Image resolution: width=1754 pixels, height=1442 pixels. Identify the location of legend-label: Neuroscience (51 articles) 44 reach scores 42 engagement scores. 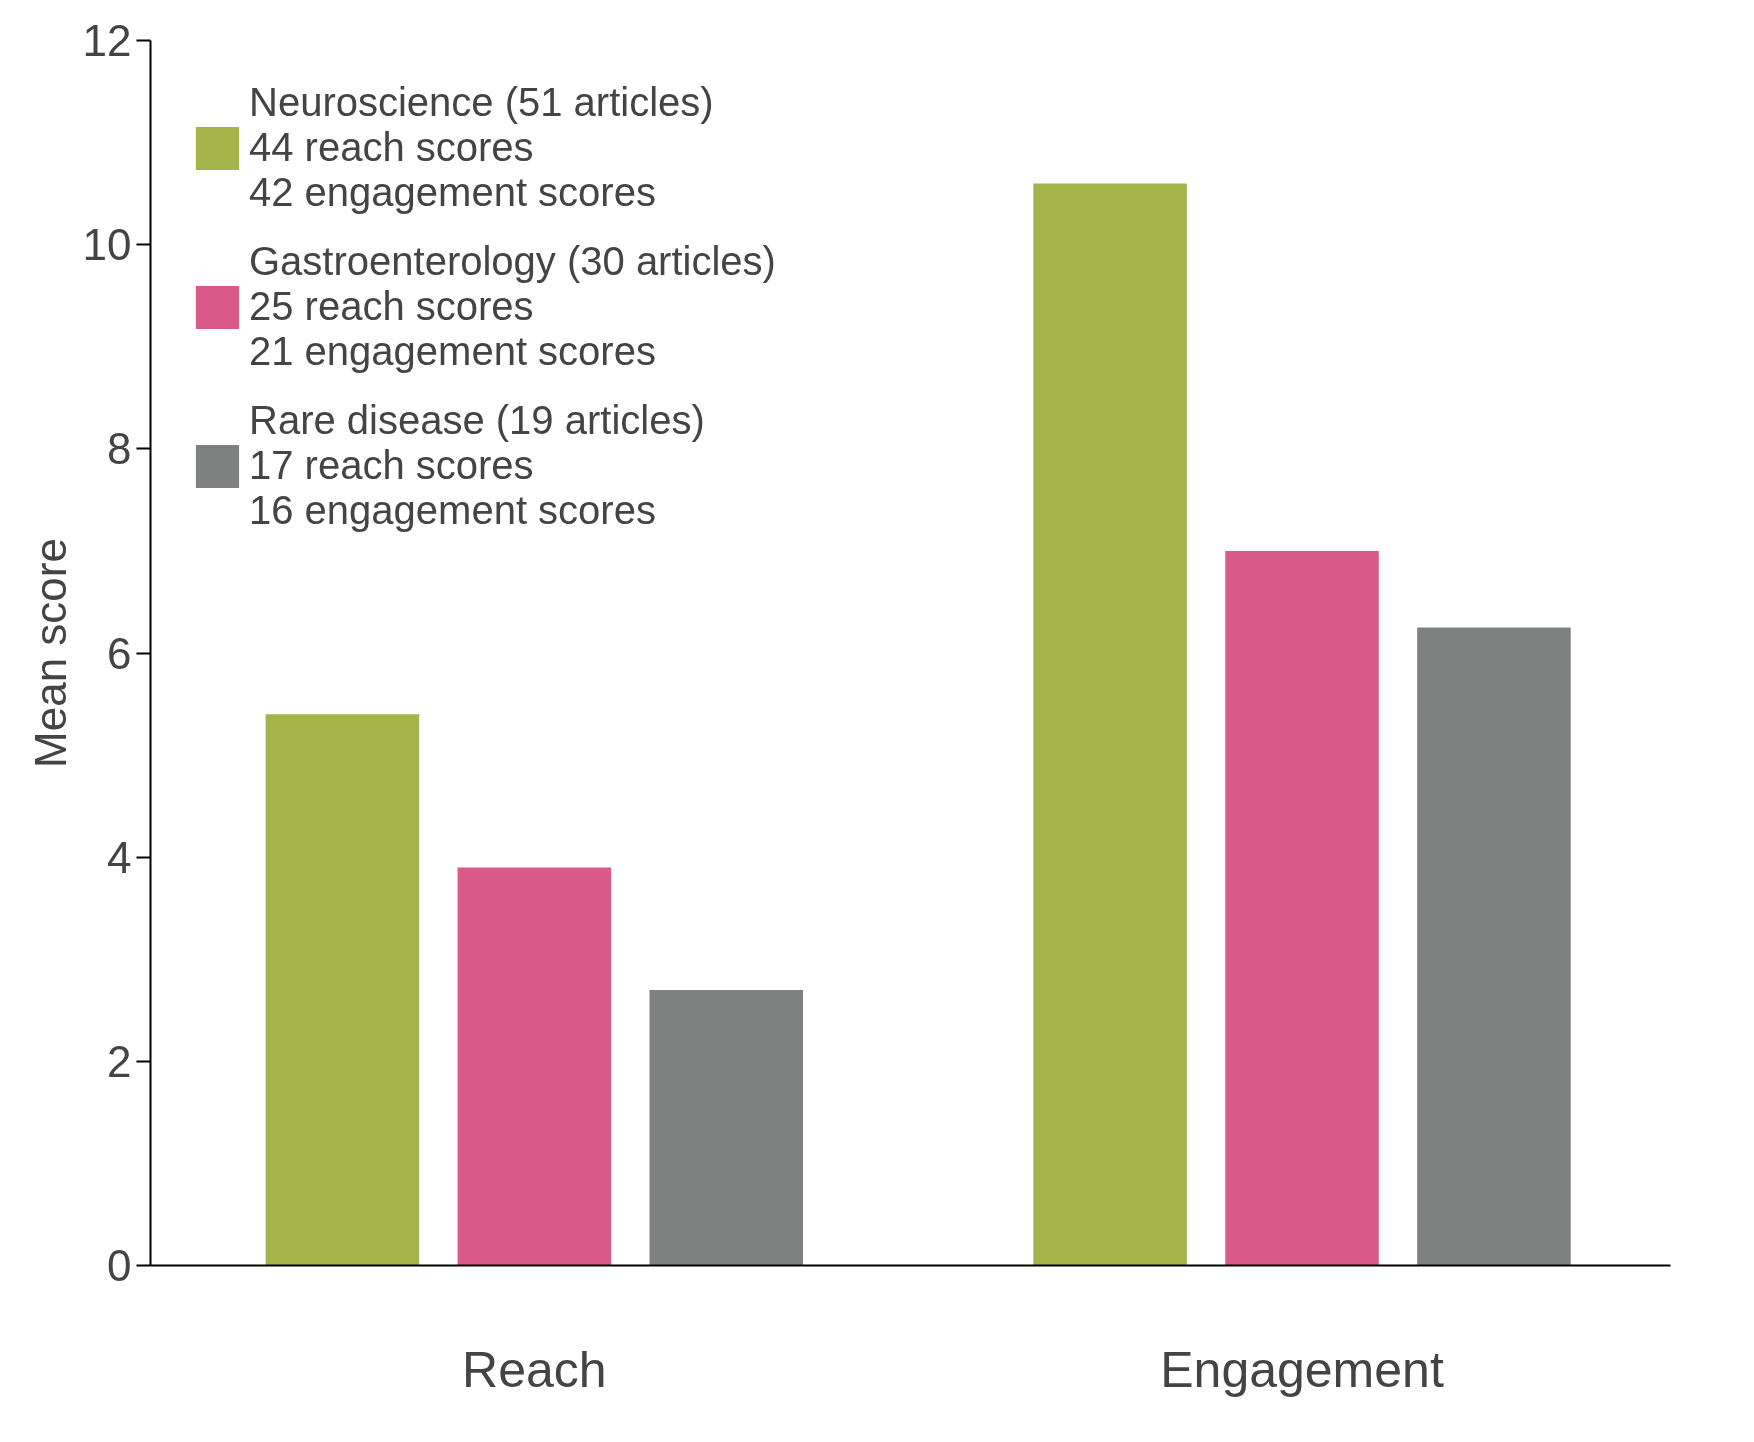
(481, 147).